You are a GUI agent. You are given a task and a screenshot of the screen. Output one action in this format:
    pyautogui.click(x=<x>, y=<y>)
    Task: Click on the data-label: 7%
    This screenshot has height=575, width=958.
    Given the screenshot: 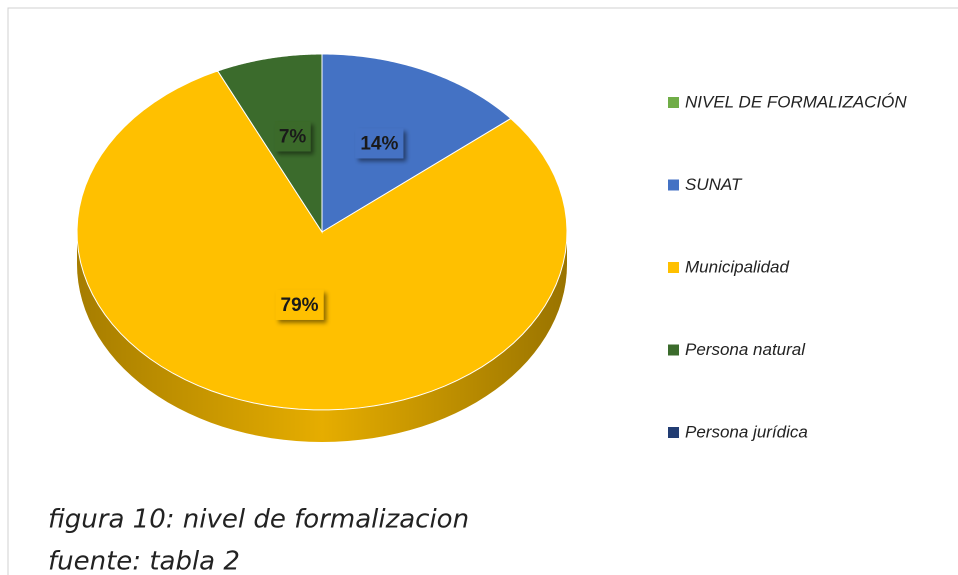 What is the action you would take?
    pyautogui.click(x=292, y=136)
    